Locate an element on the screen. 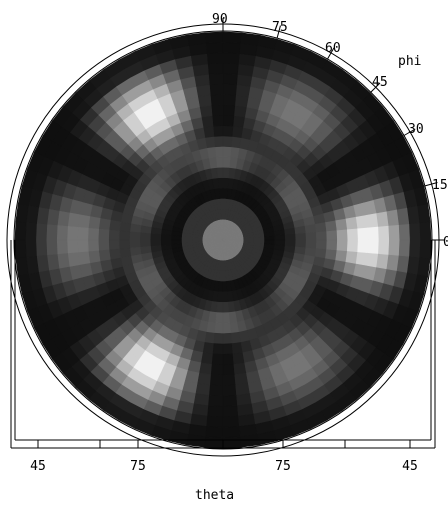 This screenshot has height=509, width=448. phi-tick-label: 0 is located at coordinates (445, 242).